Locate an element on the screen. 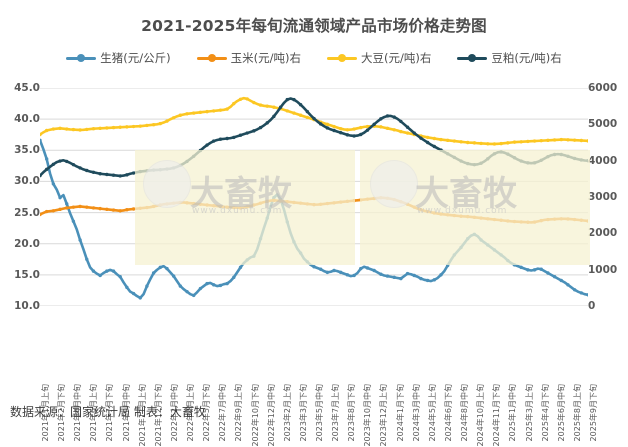 The image size is (628, 447). legend-label-corn: 玉米(元/吨)右 is located at coordinates (265, 58).